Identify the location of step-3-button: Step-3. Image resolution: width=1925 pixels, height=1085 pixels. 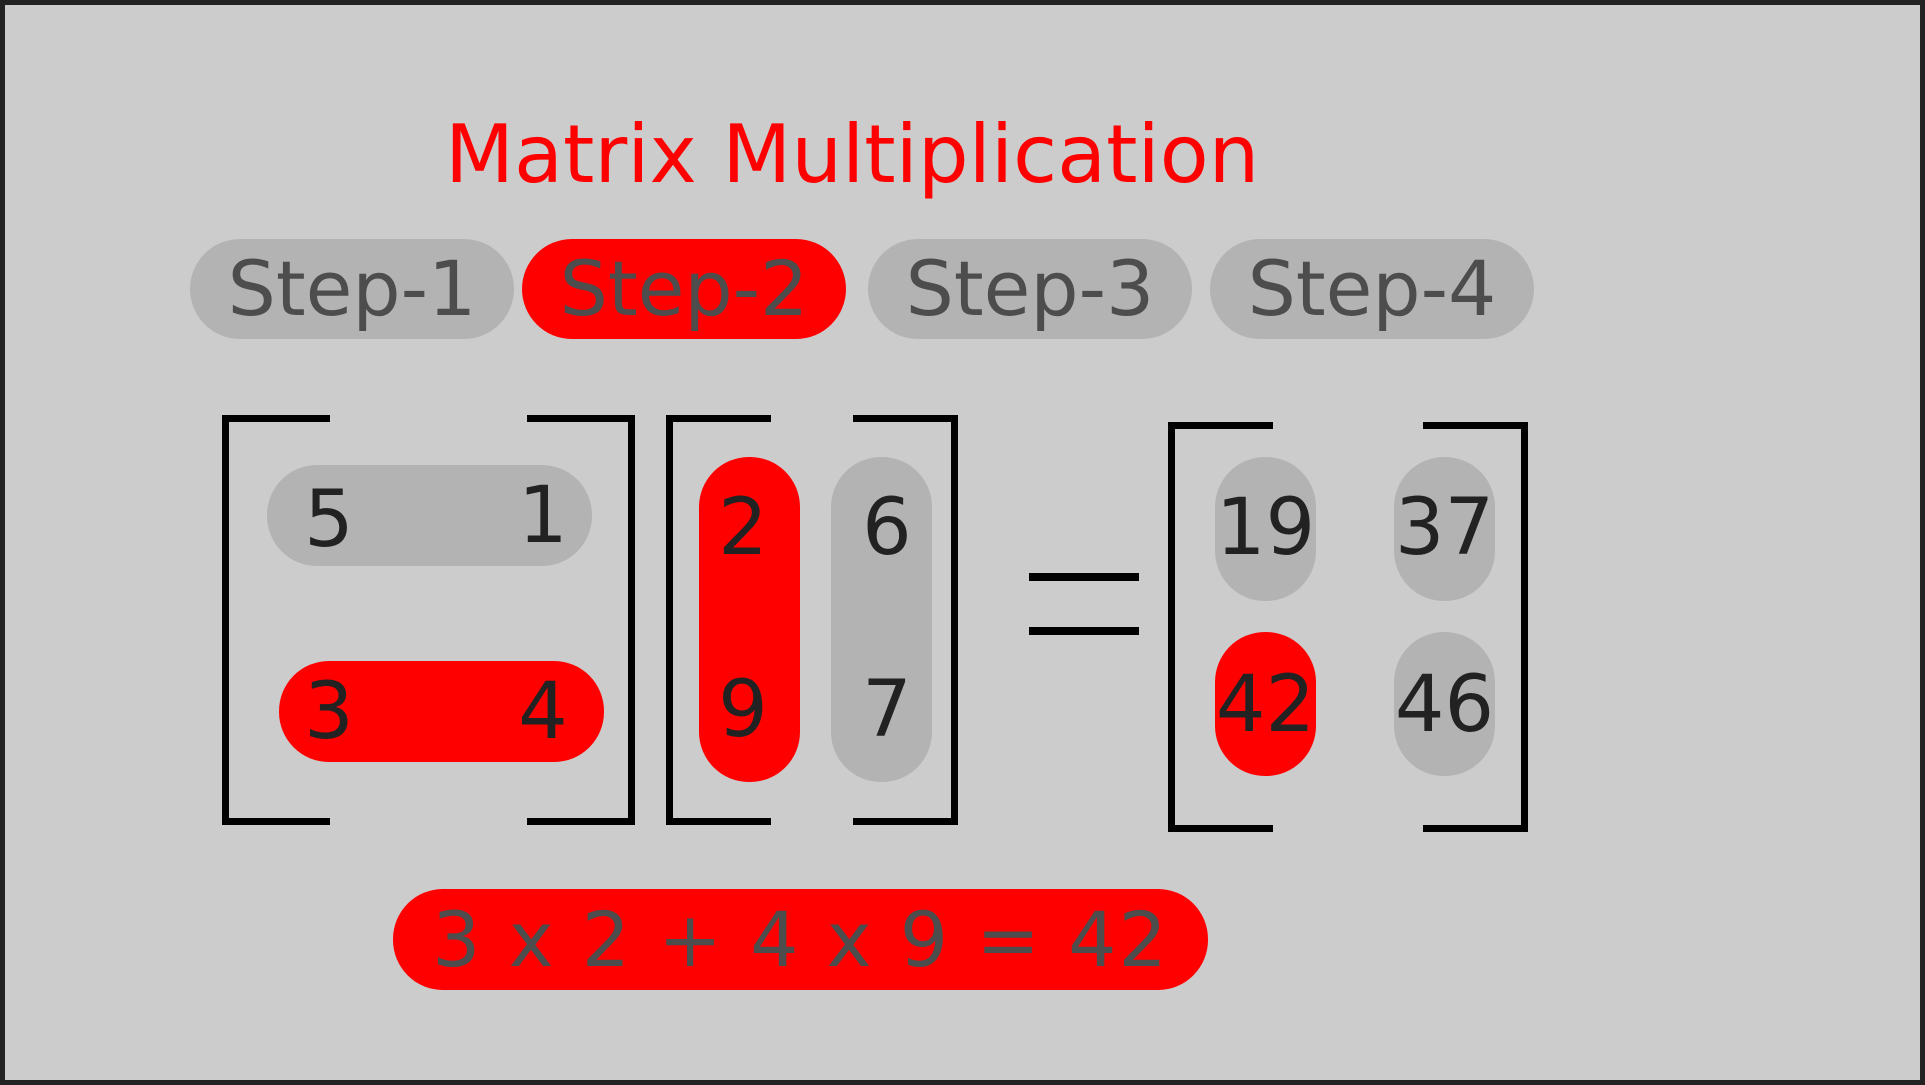
(1030, 289).